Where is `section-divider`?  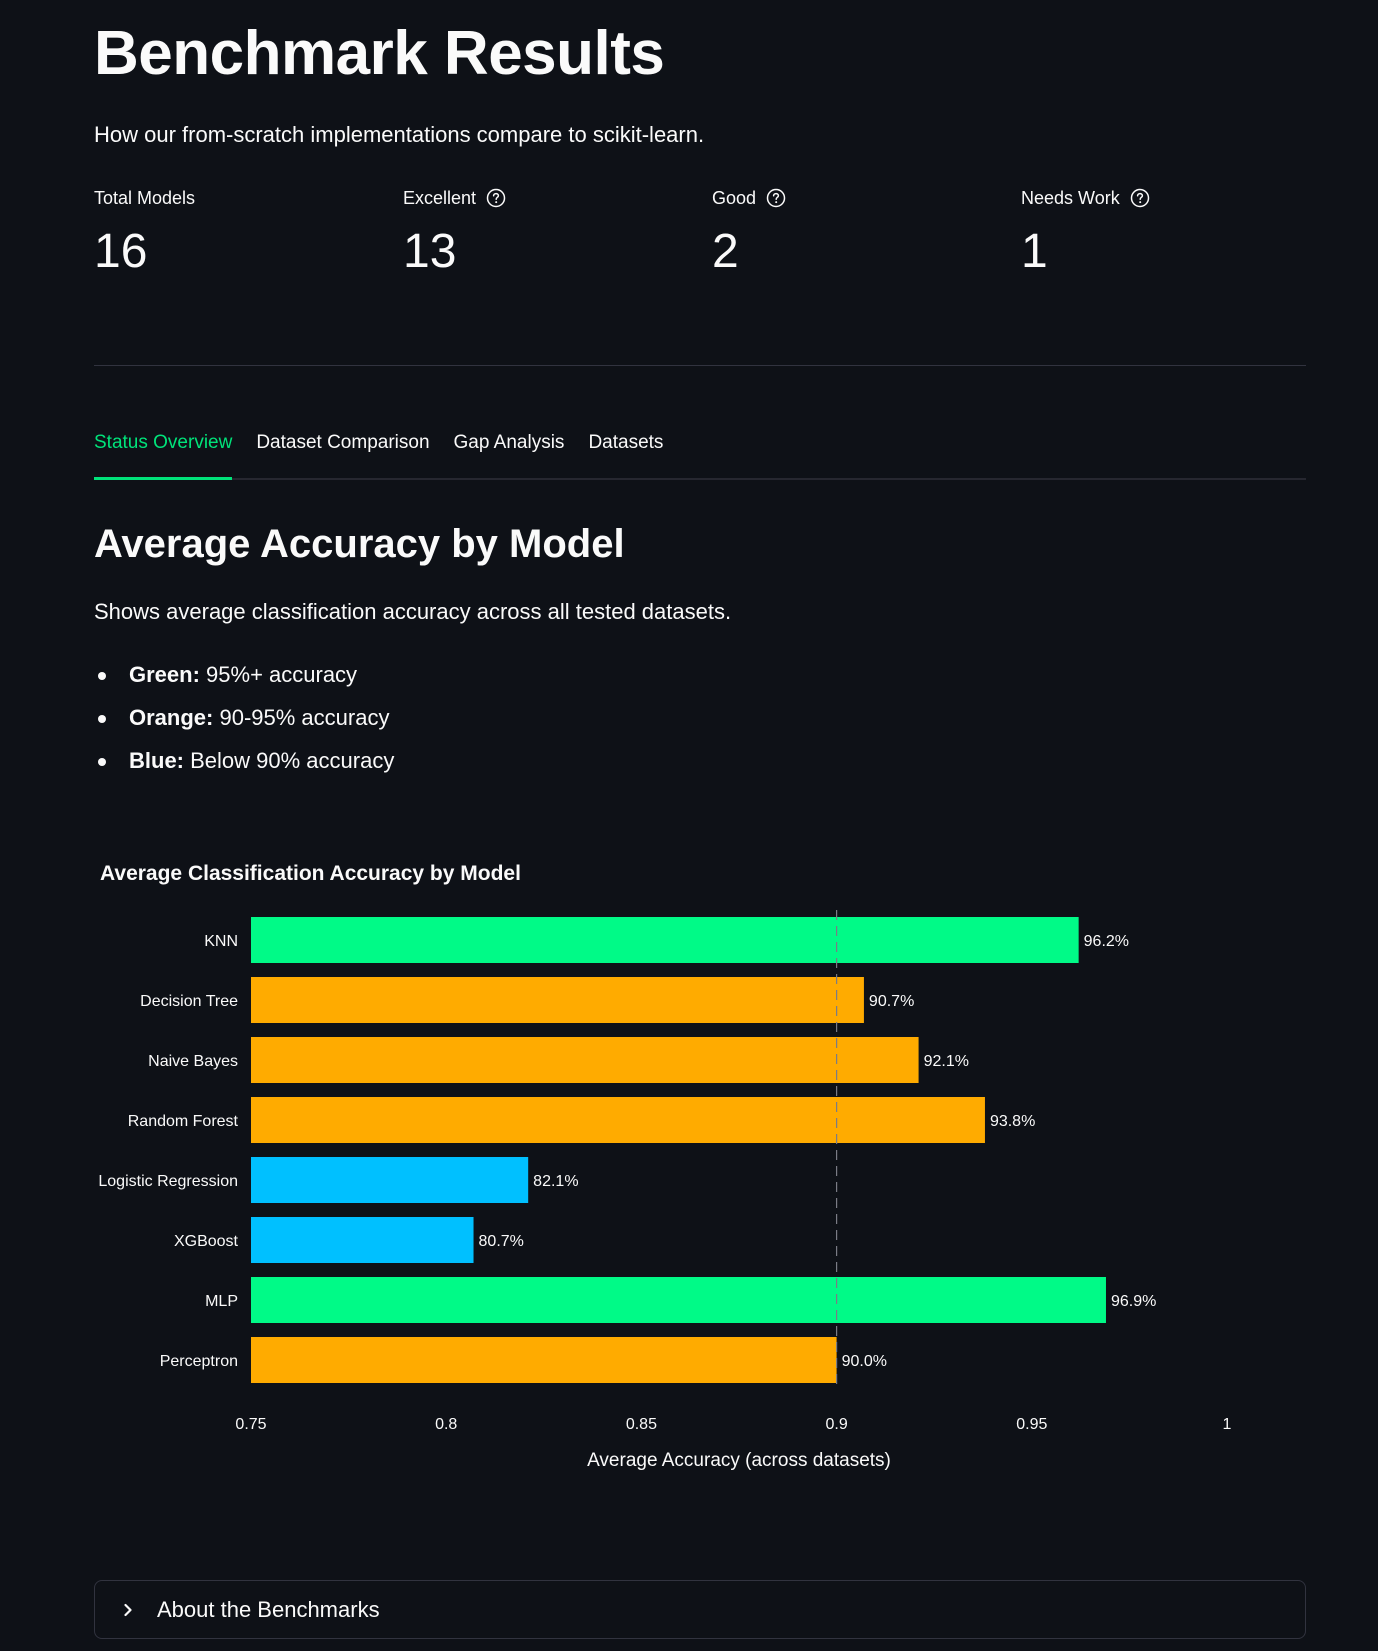 section-divider is located at coordinates (700, 365).